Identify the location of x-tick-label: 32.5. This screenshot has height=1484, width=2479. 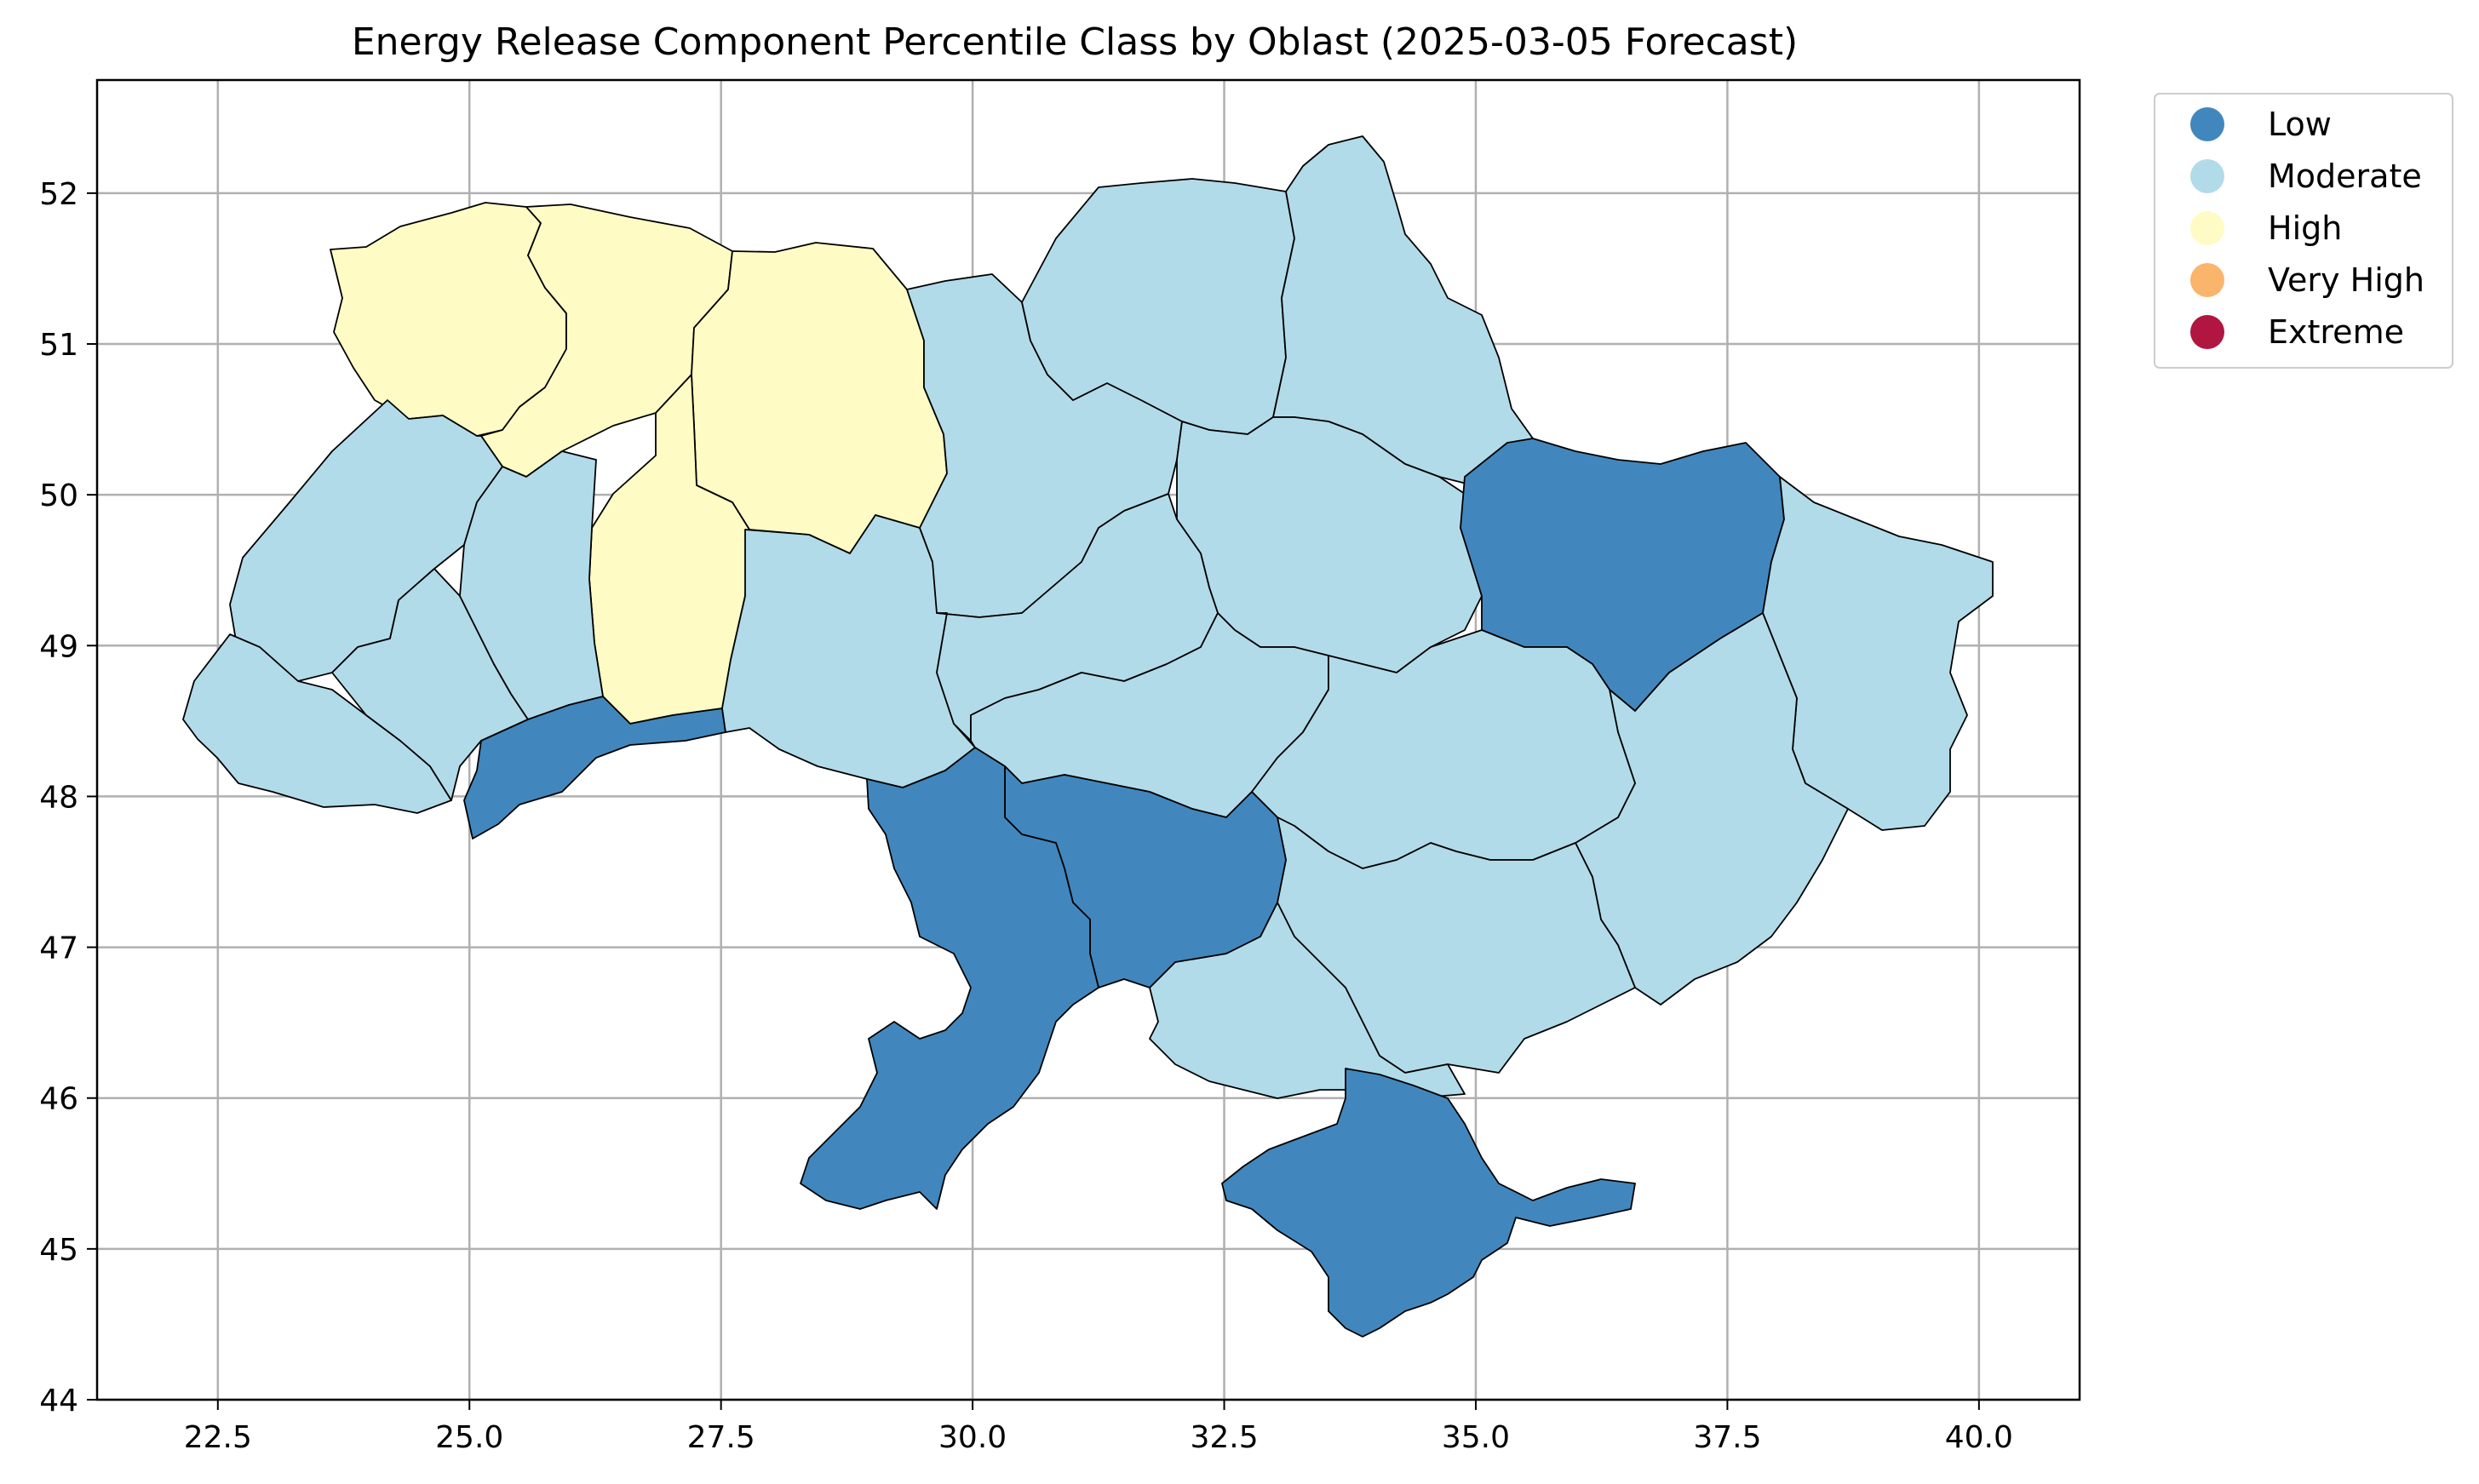
(1224, 1438).